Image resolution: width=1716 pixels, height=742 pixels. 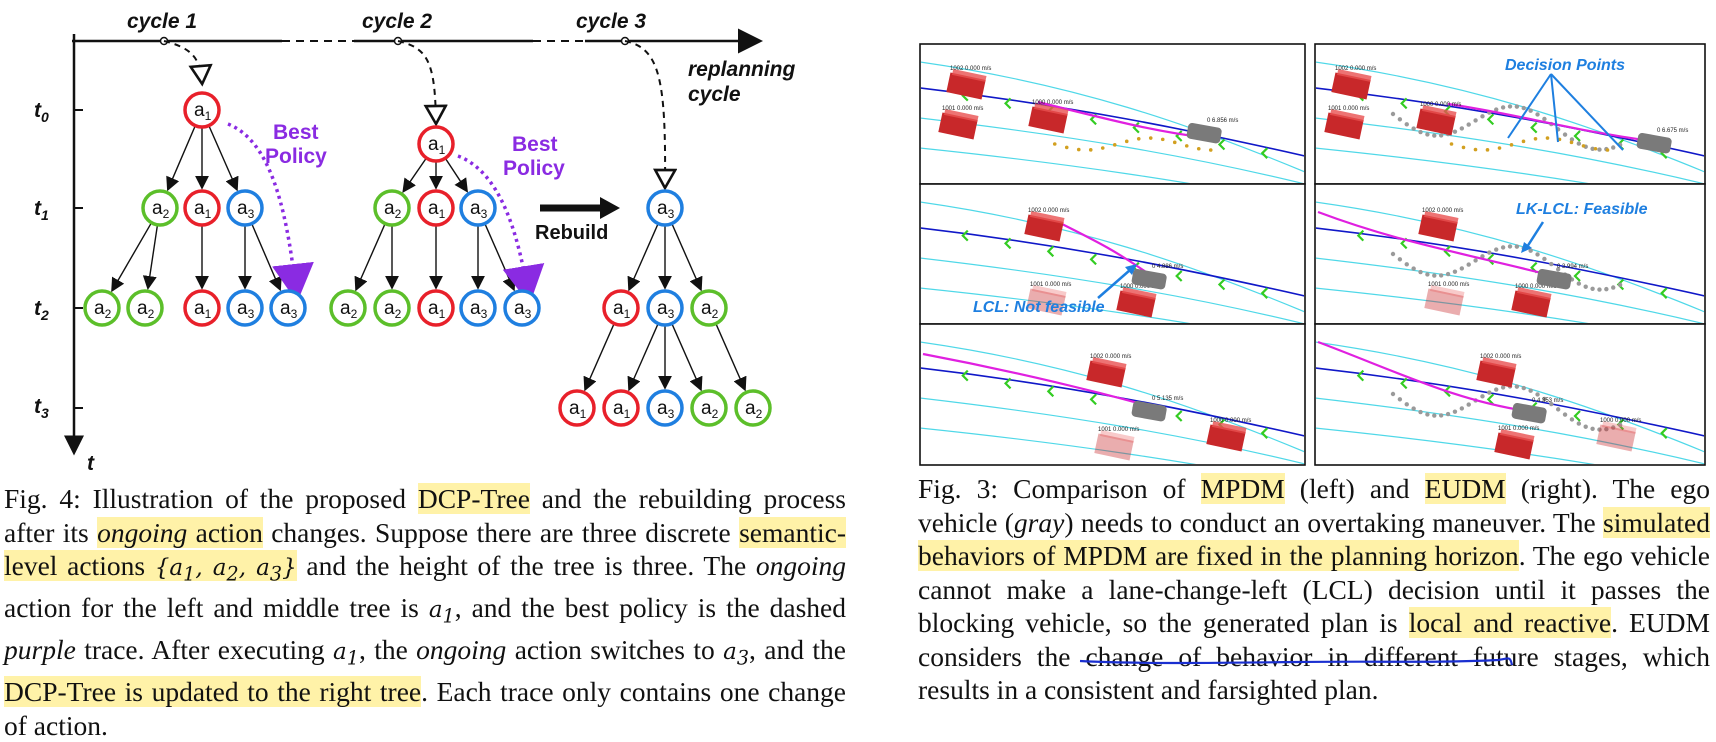 What do you see at coordinates (526, 565) in the screenshot?
I see `cap4-text: and the height of the tree is three. The` at bounding box center [526, 565].